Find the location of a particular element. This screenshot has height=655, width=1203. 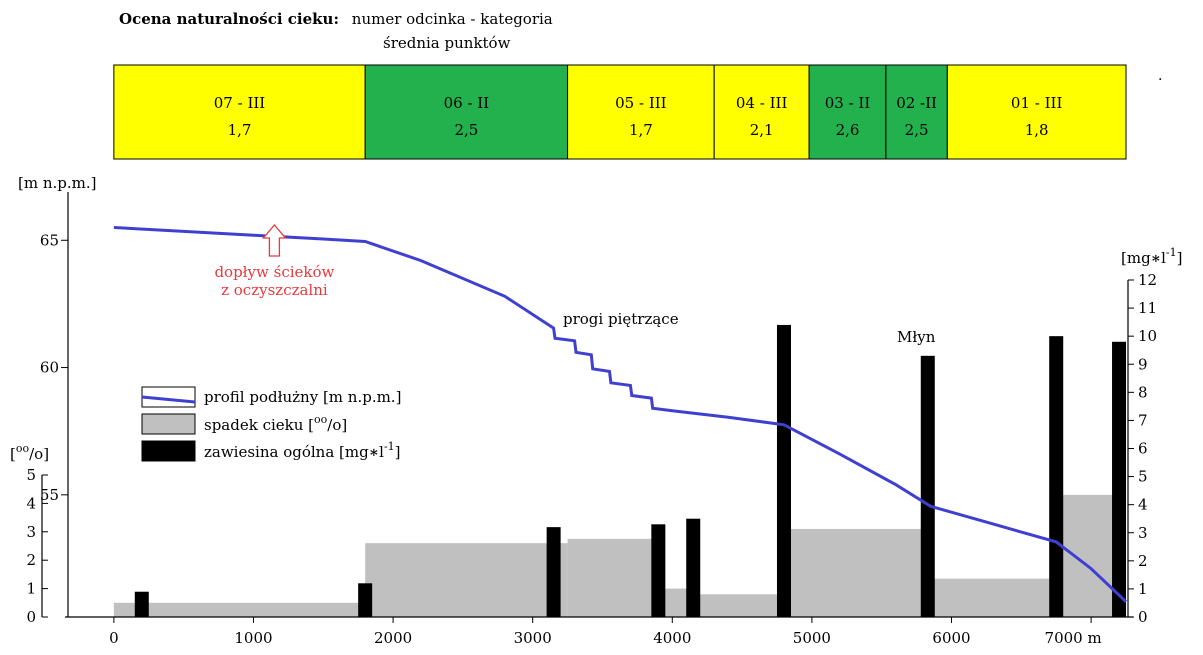

weirs-label: progi piętrzące is located at coordinates (621, 319).